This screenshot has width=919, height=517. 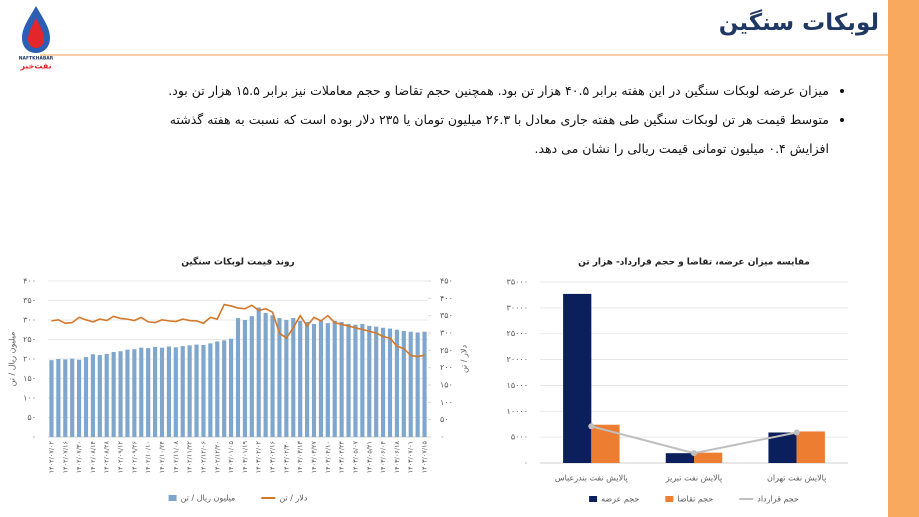 What do you see at coordinates (798, 23) in the screenshot?
I see `slide-title: لوبکات سنگین` at bounding box center [798, 23].